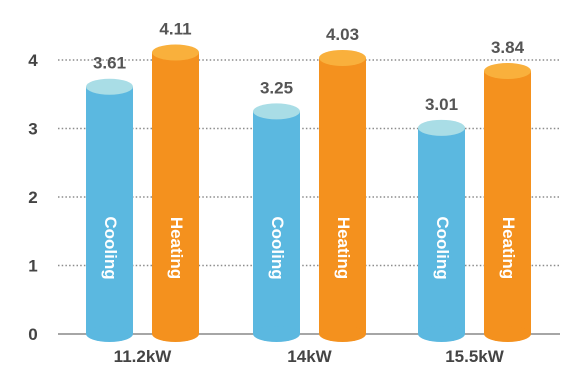  I want to click on y-tick-label: 0, so click(32, 334).